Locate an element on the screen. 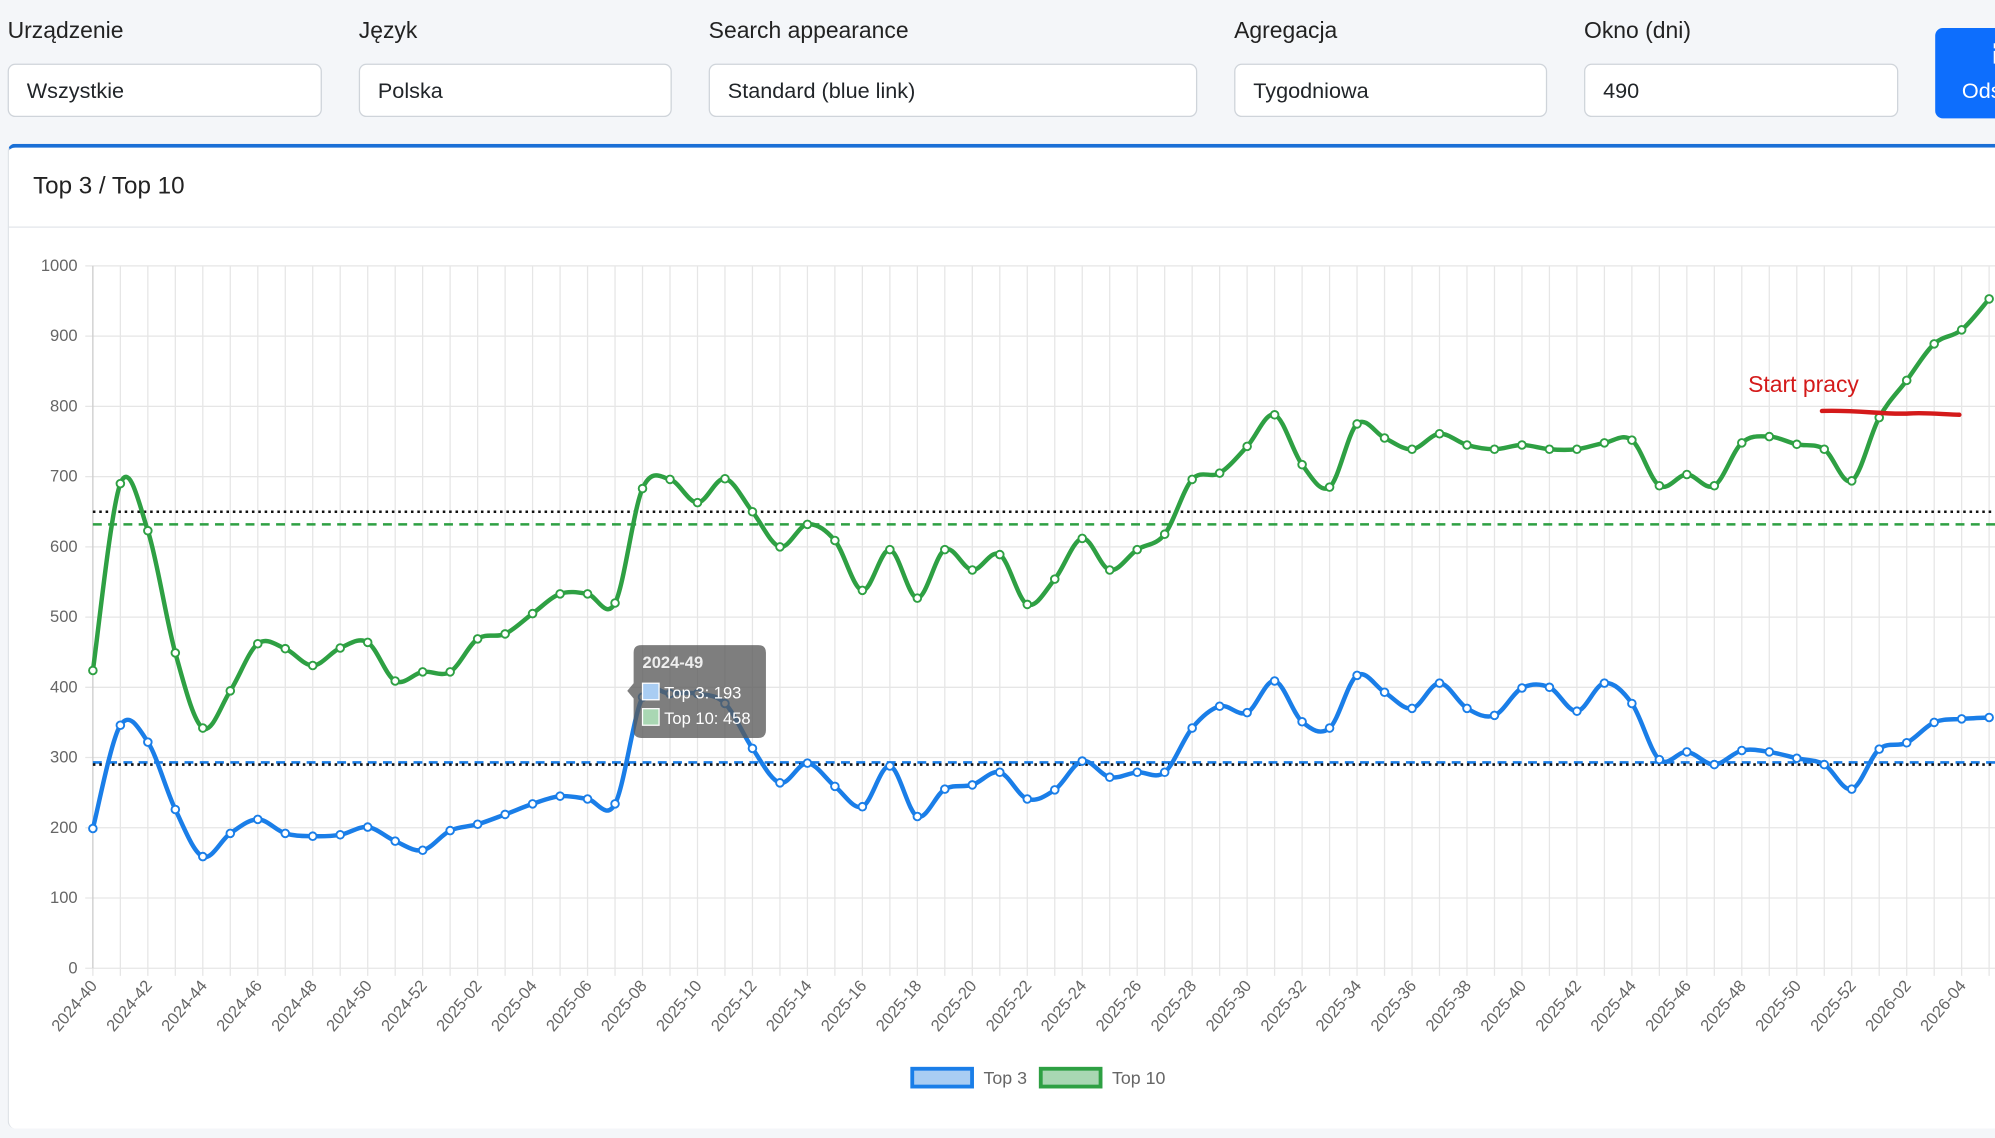 The width and height of the screenshot is (1995, 1138). y-tick-label: 0 is located at coordinates (72, 967).